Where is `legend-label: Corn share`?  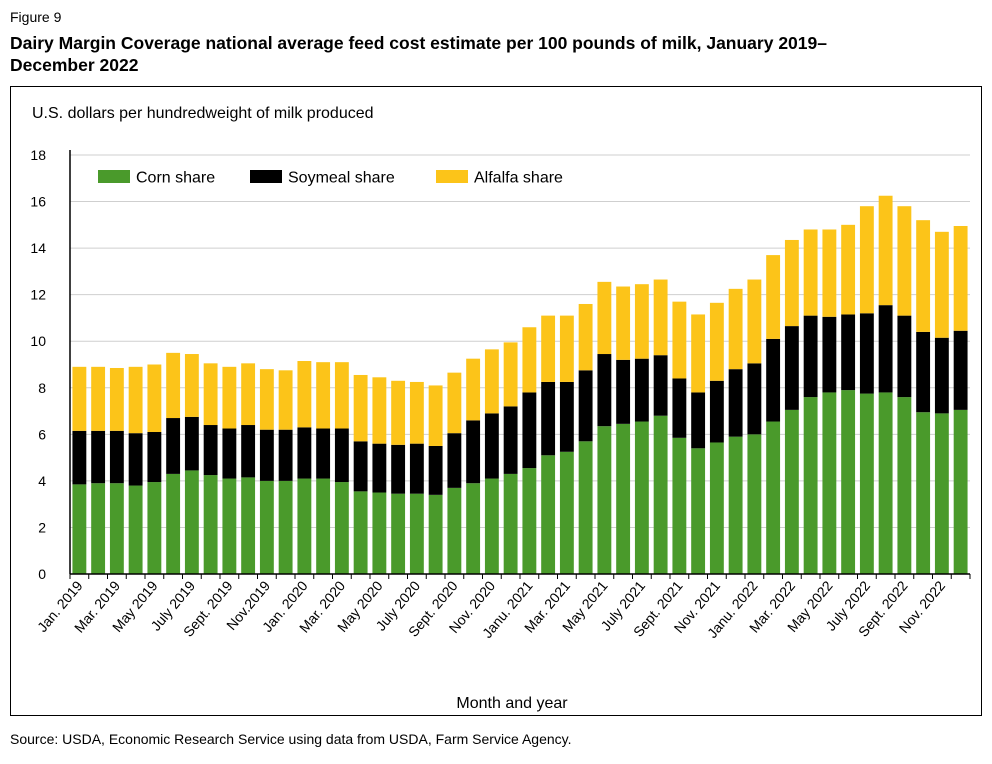 legend-label: Corn share is located at coordinates (175, 178).